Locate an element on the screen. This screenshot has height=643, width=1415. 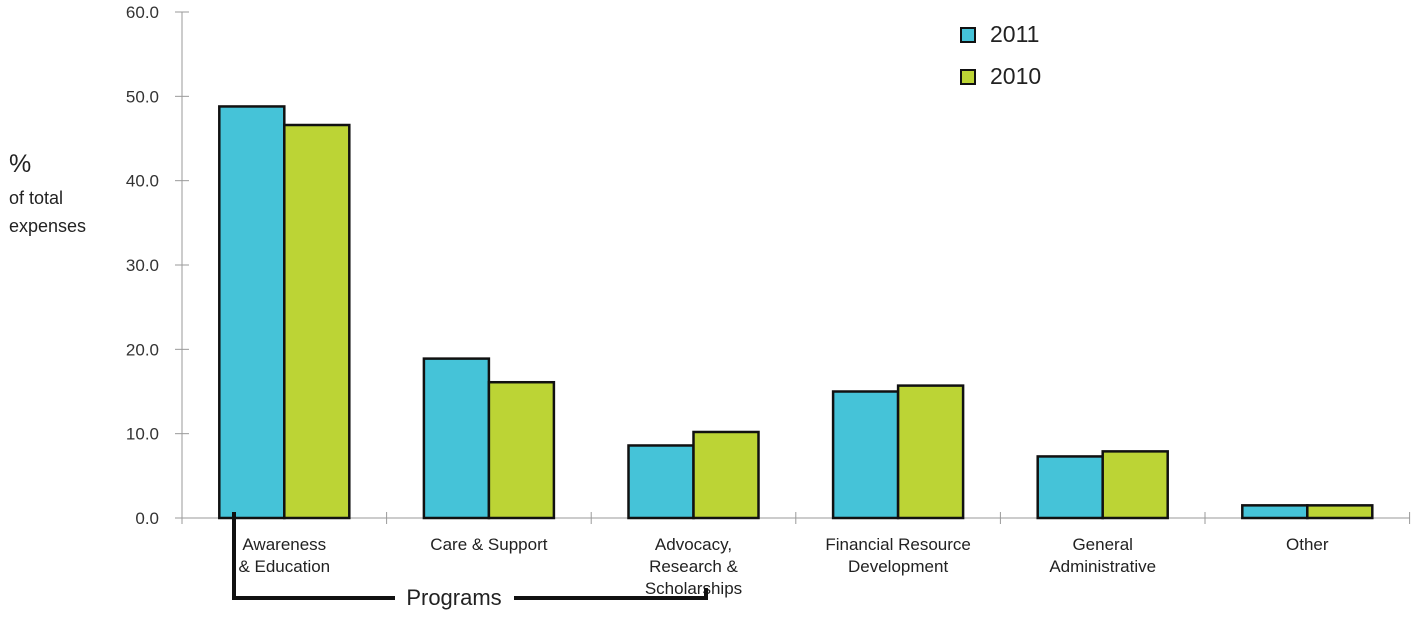
legend-label-2011: 2011 is located at coordinates (1014, 34).